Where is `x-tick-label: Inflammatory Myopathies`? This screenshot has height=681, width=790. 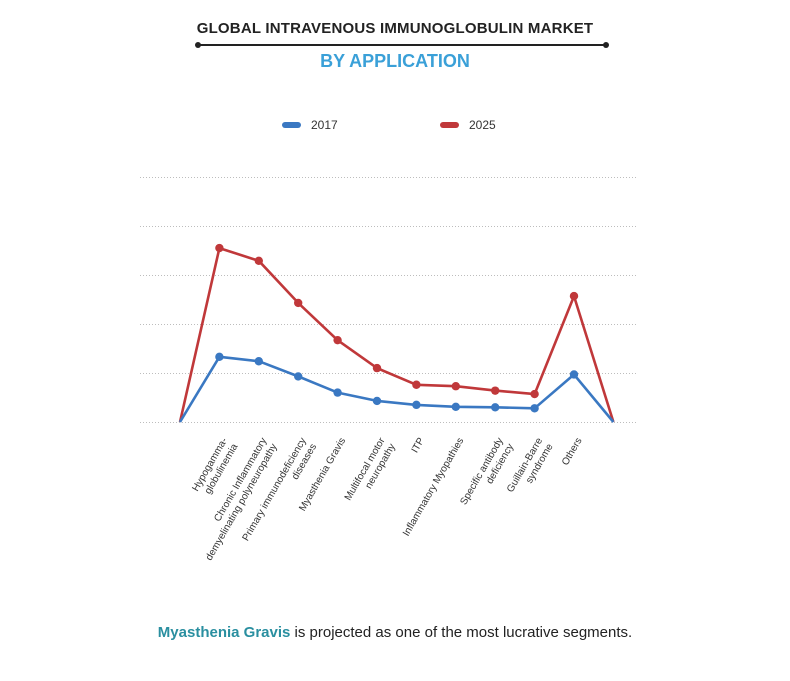
x-tick-label: Inflammatory Myopathies is located at coordinates (433, 487).